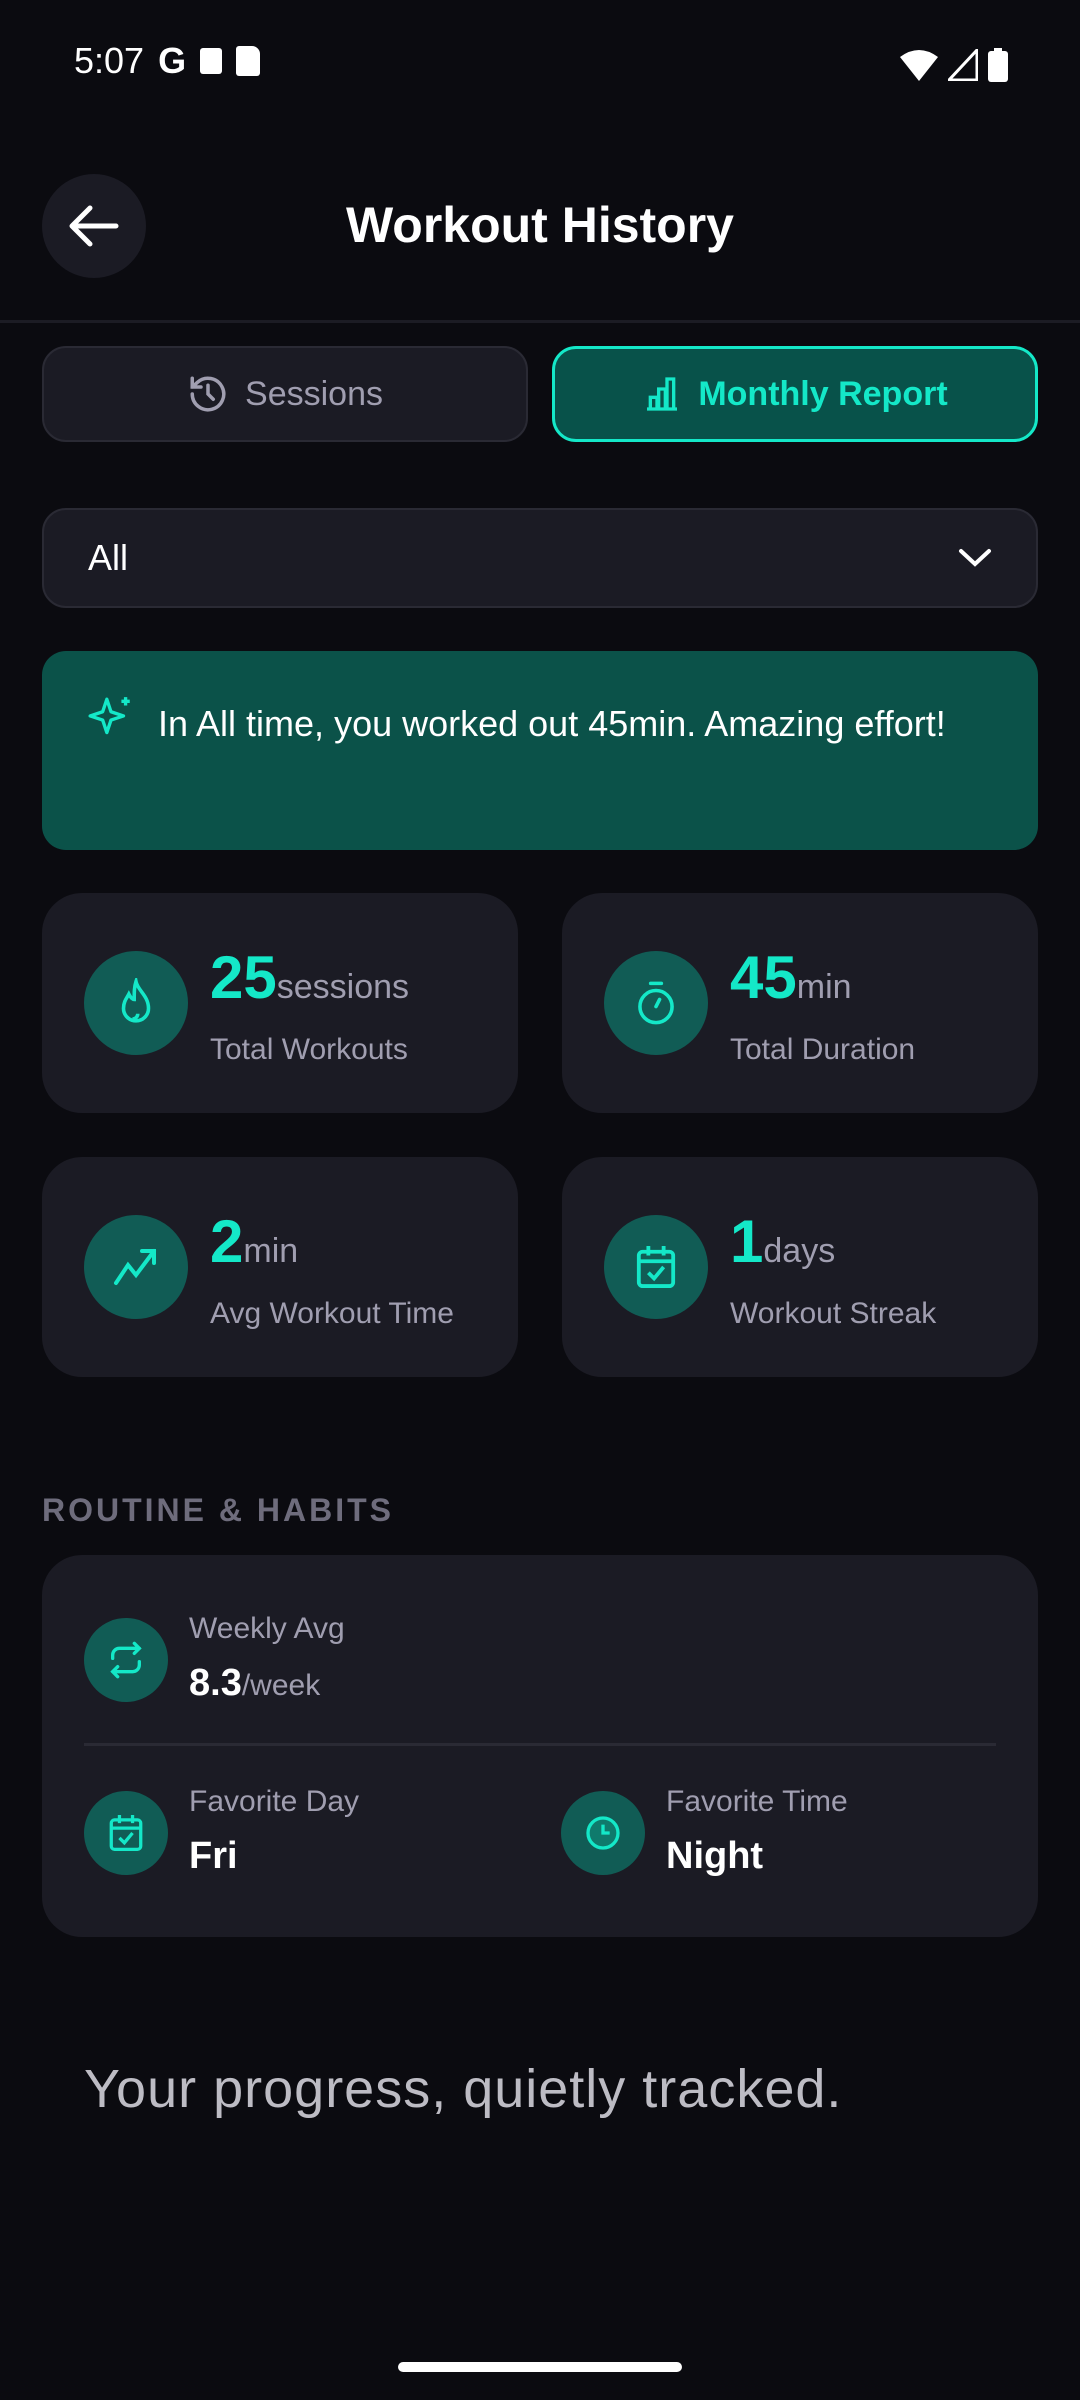 The width and height of the screenshot is (1080, 2400). I want to click on signal-icon, so click(963, 65).